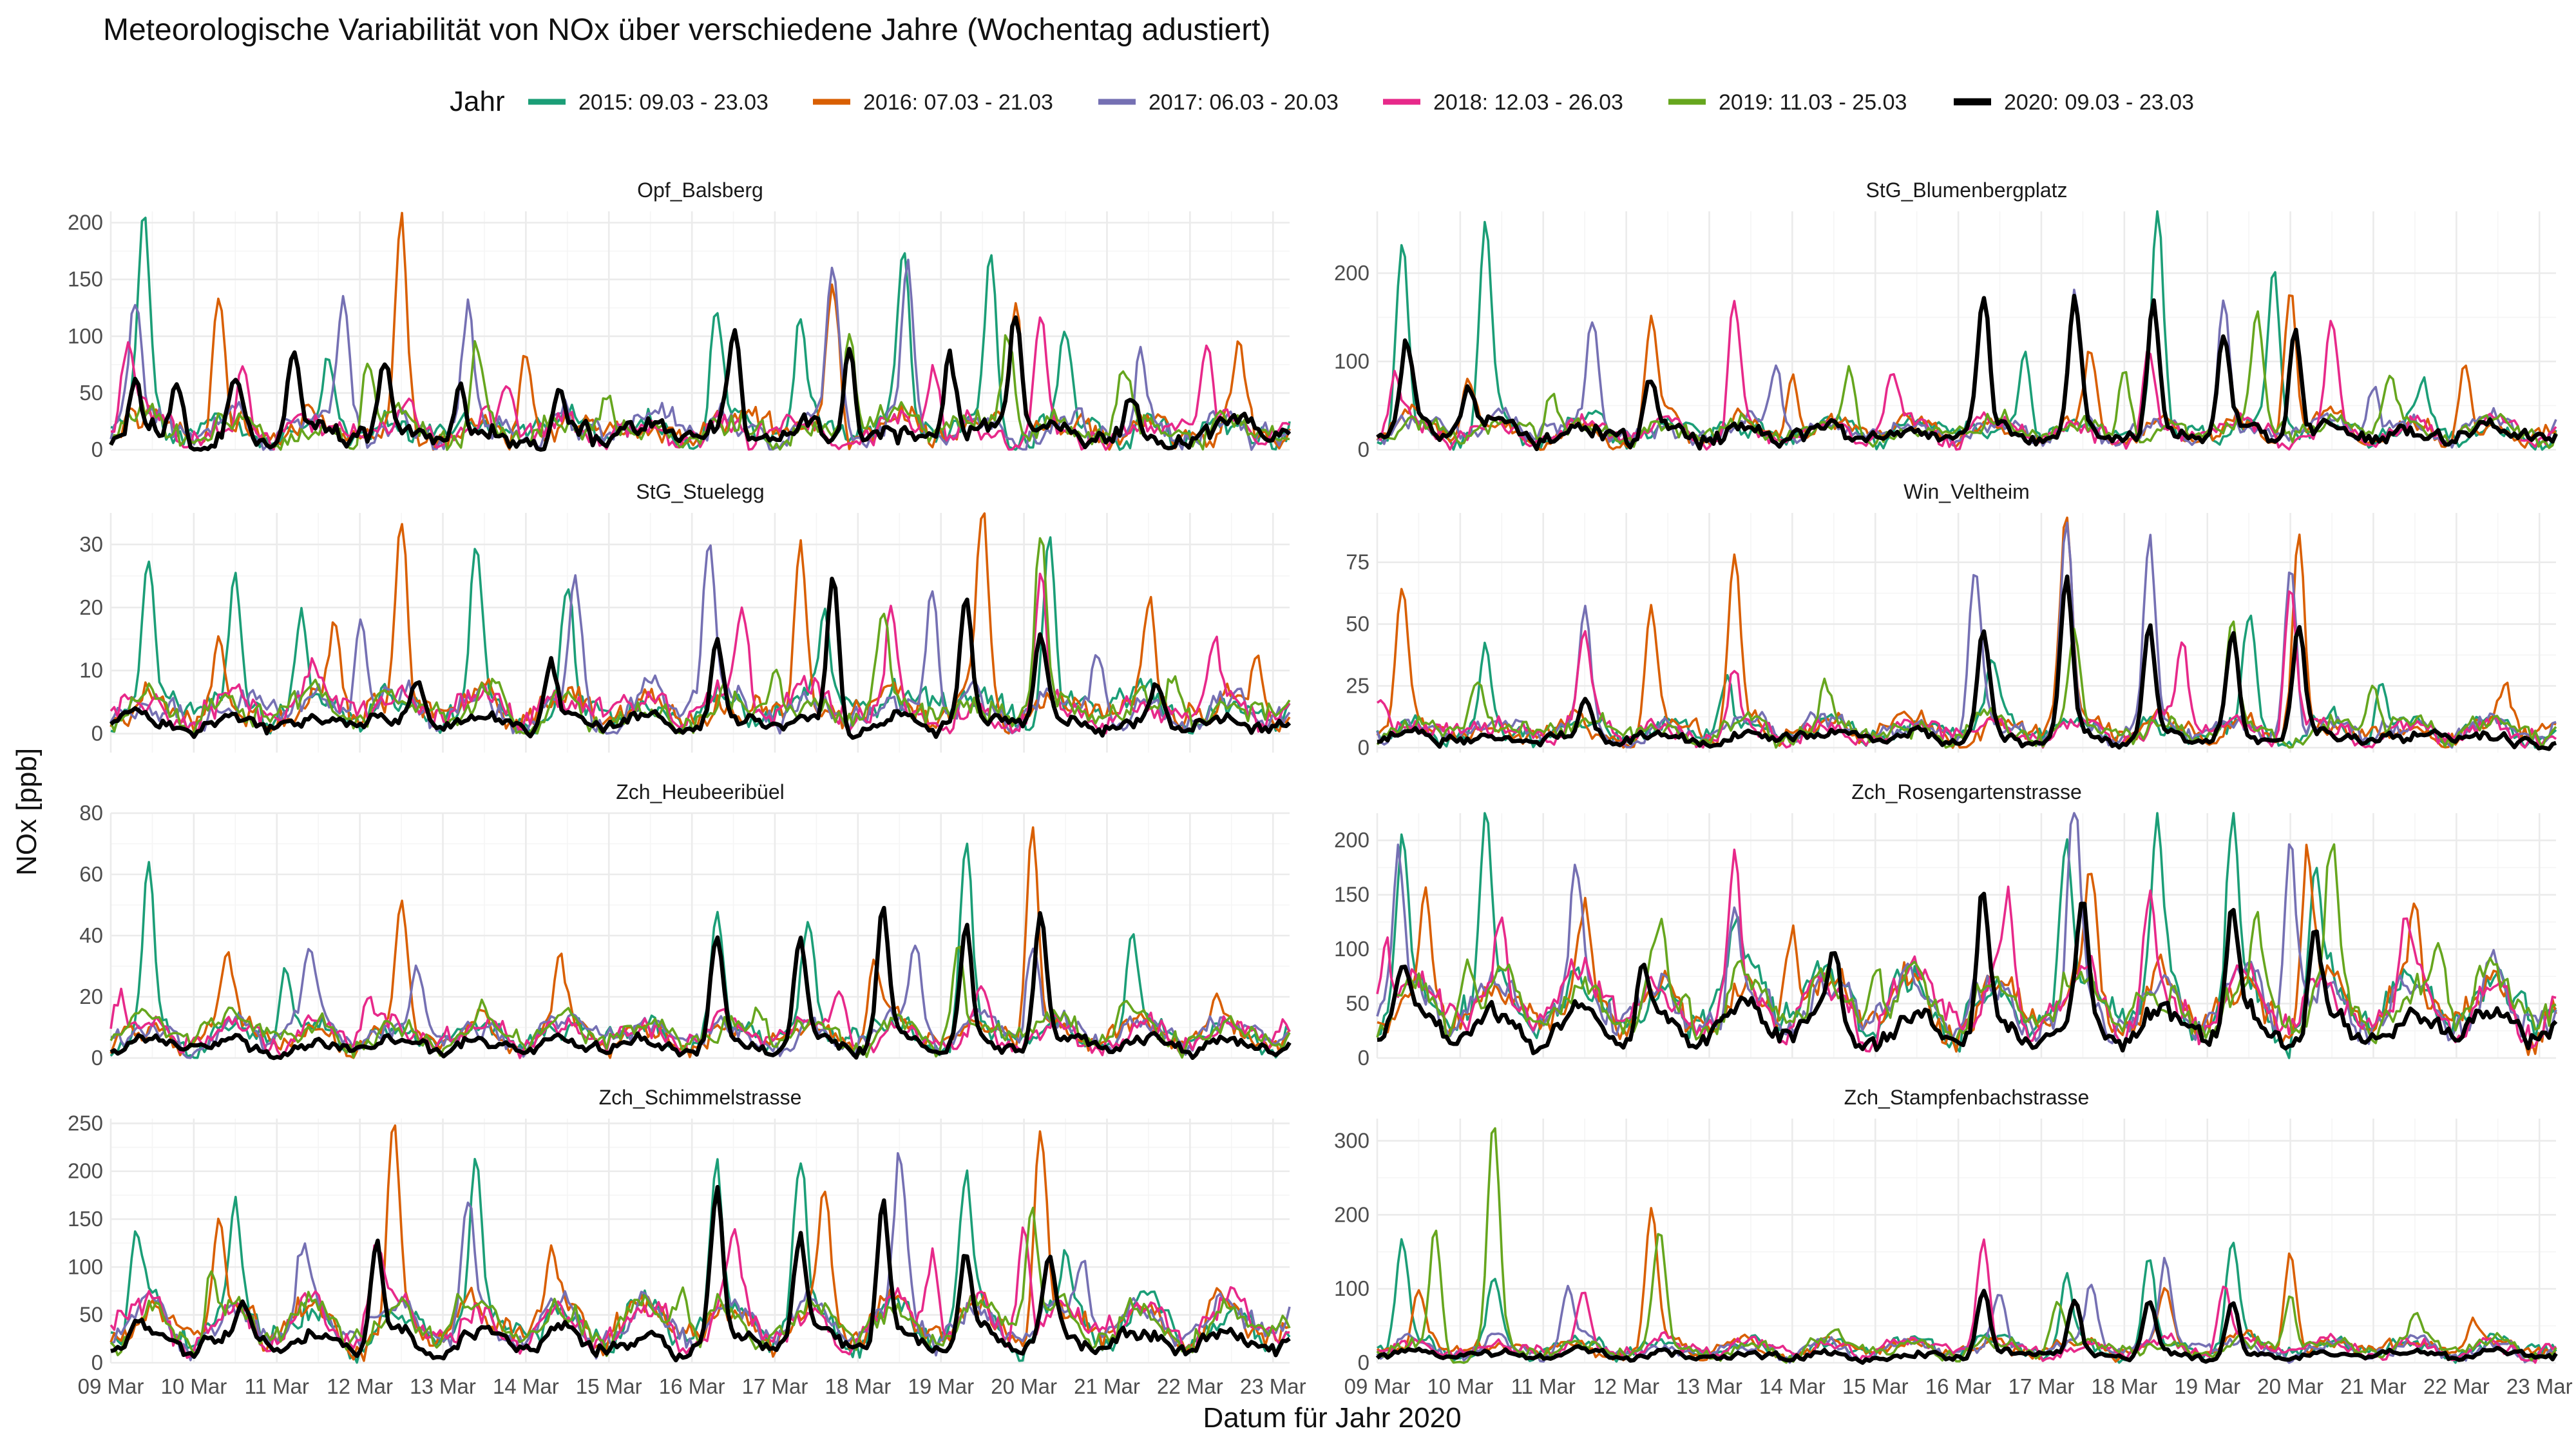 This screenshot has width=2576, height=1453. I want to click on series-line-heu-2020, so click(701, 983).